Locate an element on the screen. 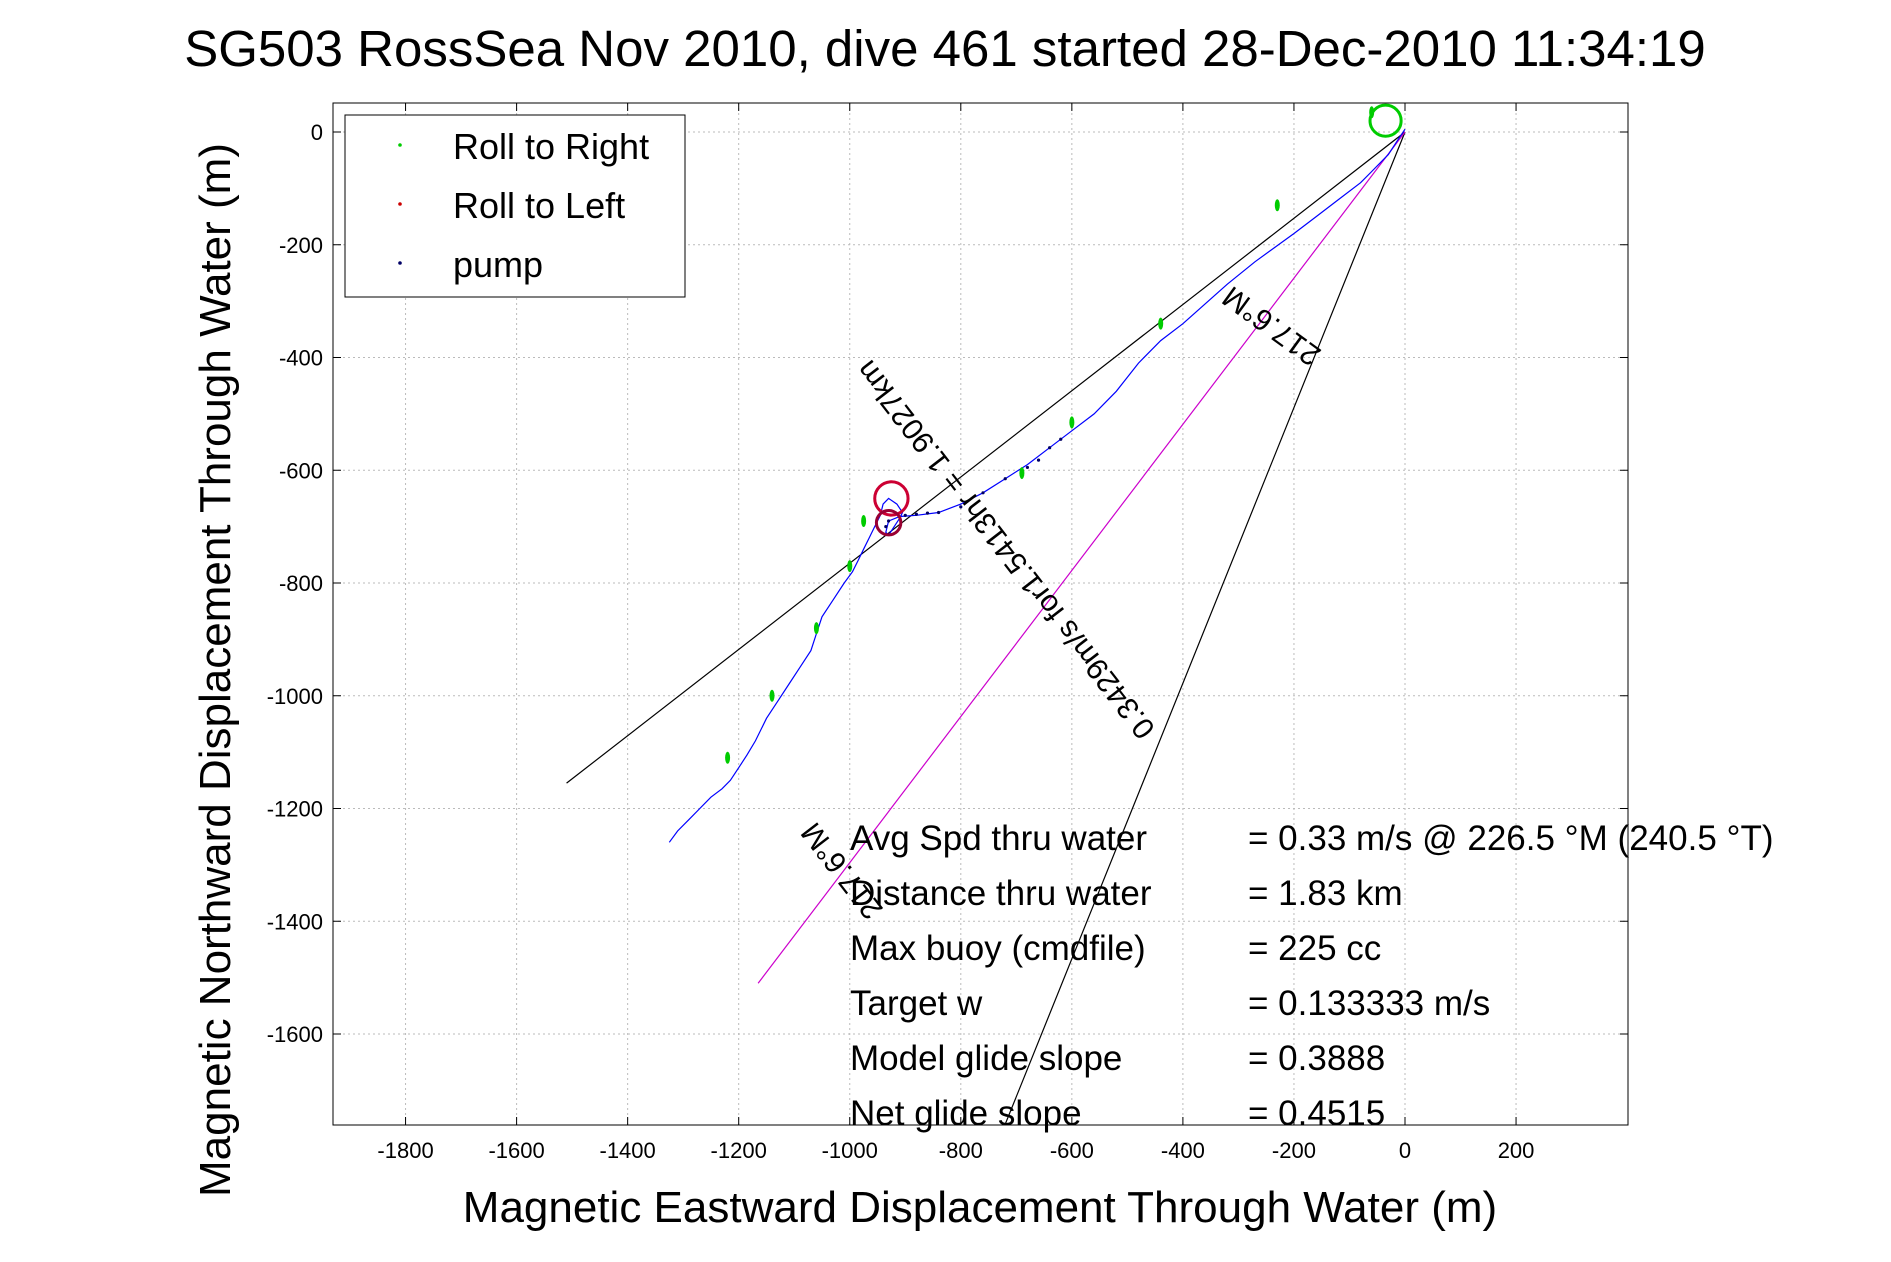 The image size is (1891, 1262). y-tick-label: 0 is located at coordinates (317, 132).